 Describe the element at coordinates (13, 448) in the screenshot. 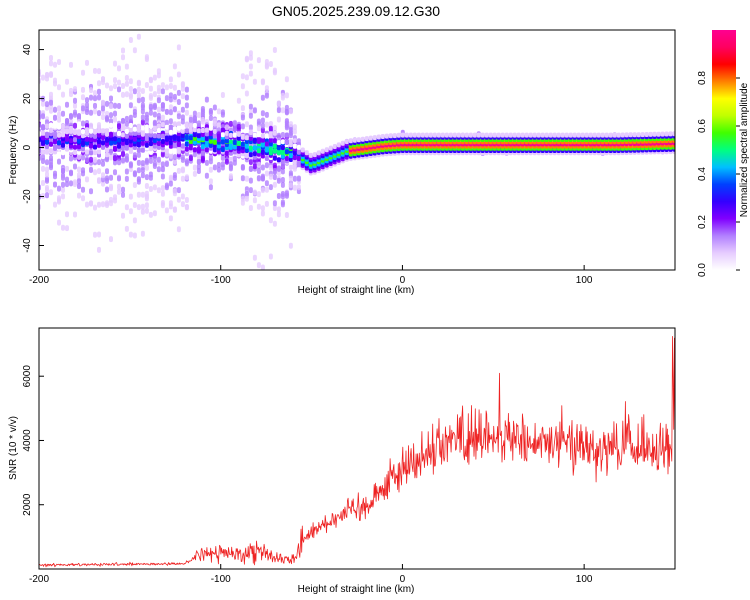

I see `snr-y-label: SNR (10 * v/v)` at that location.